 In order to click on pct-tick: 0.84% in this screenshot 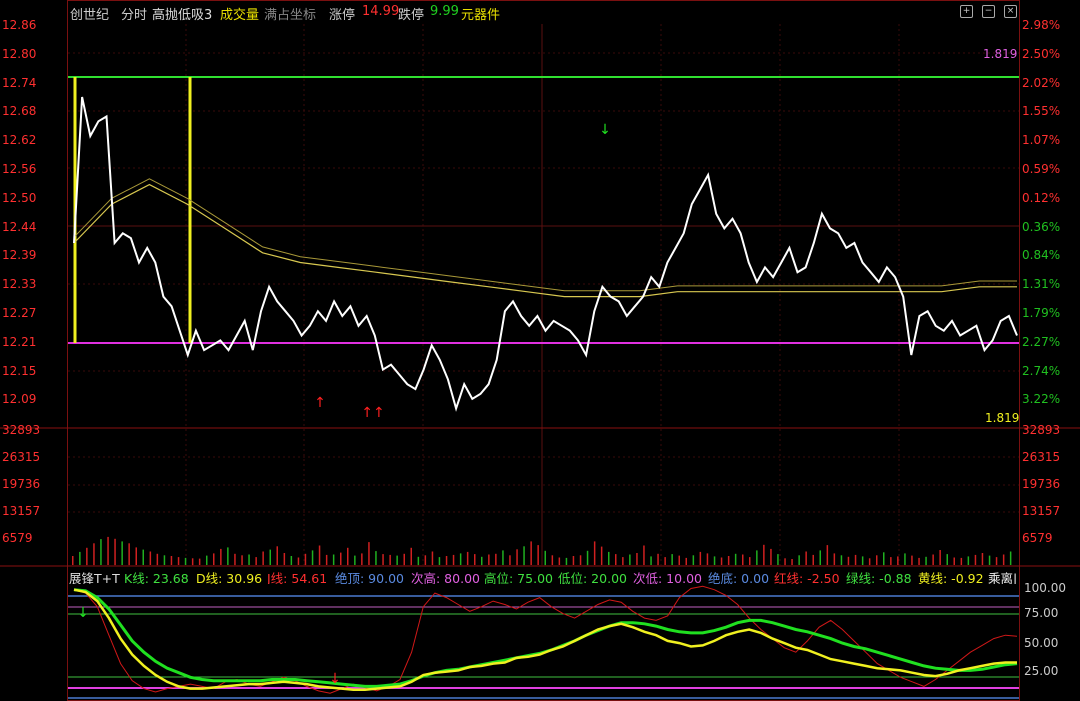, I will do `click(1041, 255)`.